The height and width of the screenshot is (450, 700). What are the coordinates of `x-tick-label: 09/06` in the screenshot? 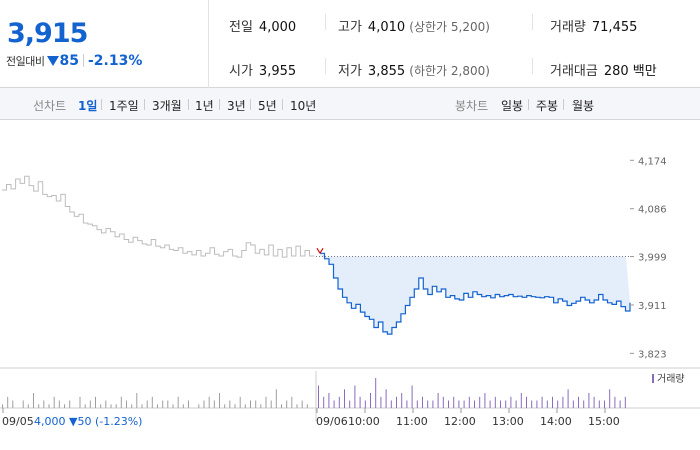 It's located at (332, 421).